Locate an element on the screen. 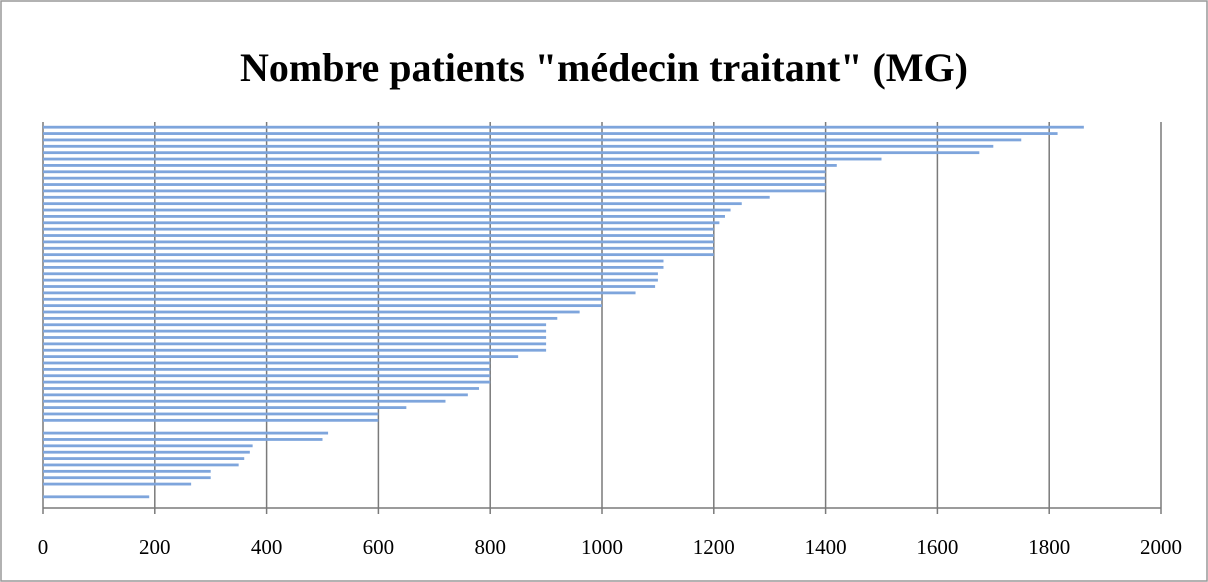 The image size is (1208, 582). x-tick-label: 1800 is located at coordinates (1049, 547).